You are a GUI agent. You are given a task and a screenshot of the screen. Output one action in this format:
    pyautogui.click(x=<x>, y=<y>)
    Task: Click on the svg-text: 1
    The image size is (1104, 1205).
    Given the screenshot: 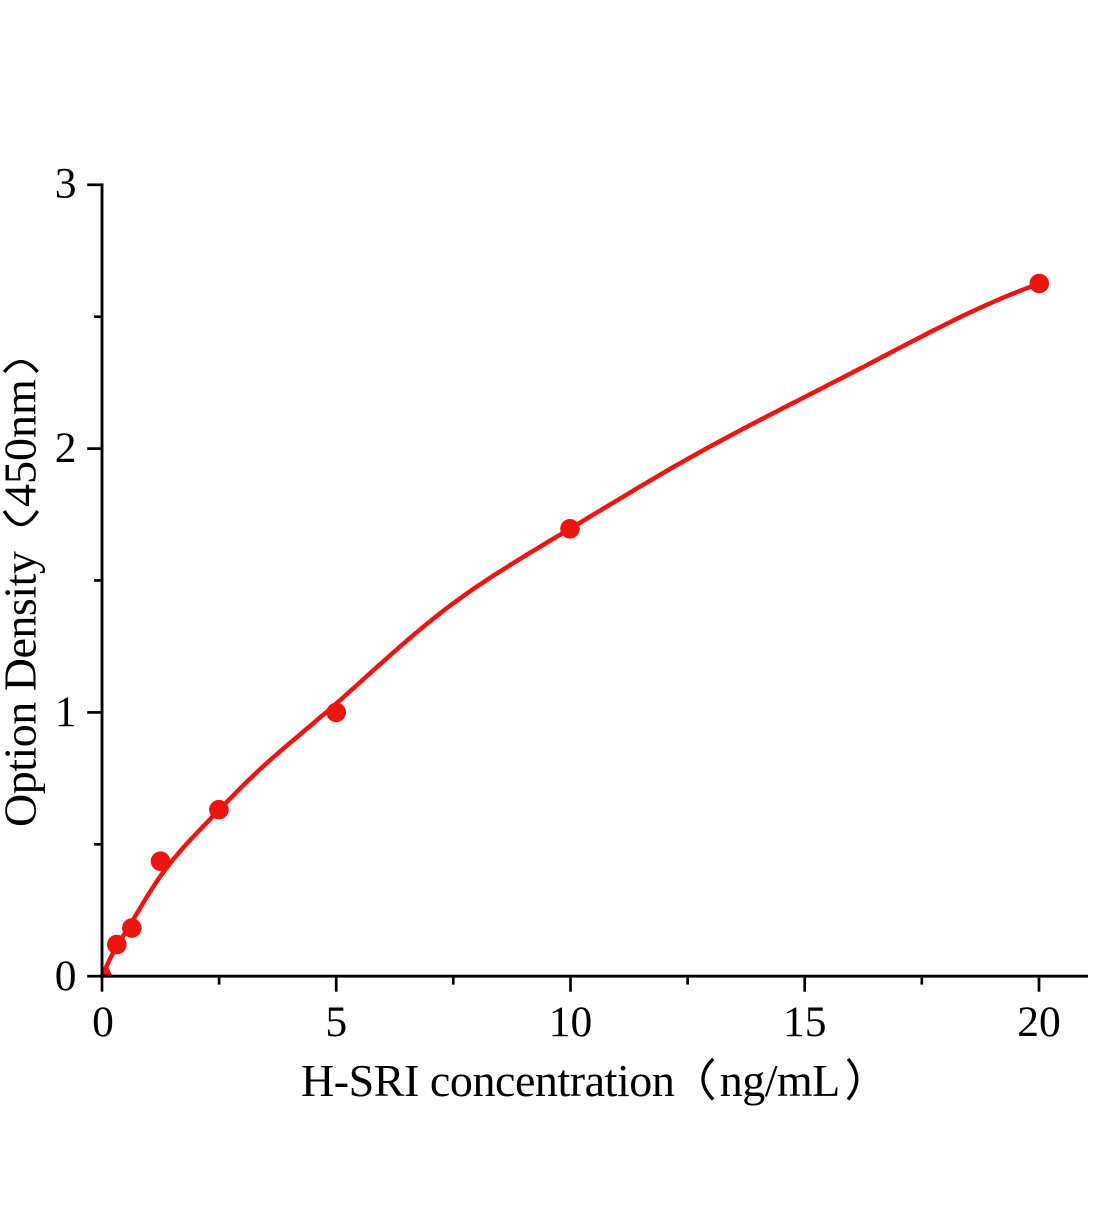 What is the action you would take?
    pyautogui.click(x=66, y=712)
    